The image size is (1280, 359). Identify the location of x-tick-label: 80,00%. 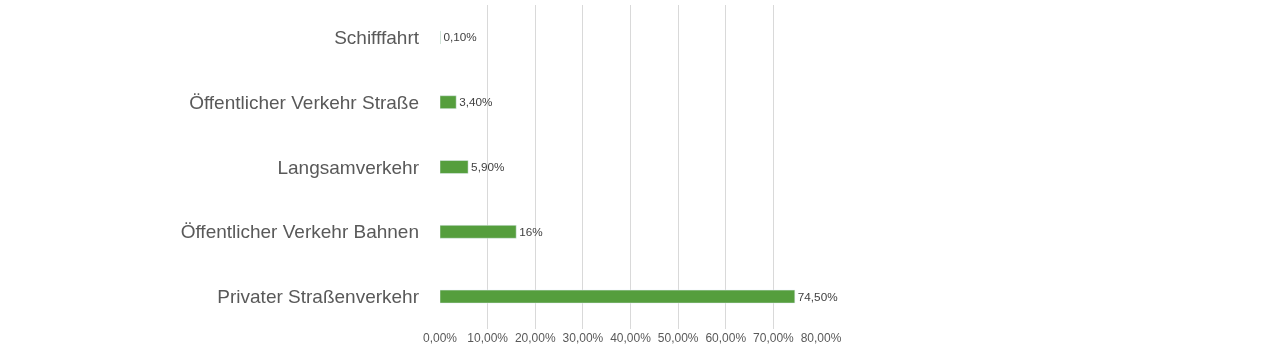
(821, 338).